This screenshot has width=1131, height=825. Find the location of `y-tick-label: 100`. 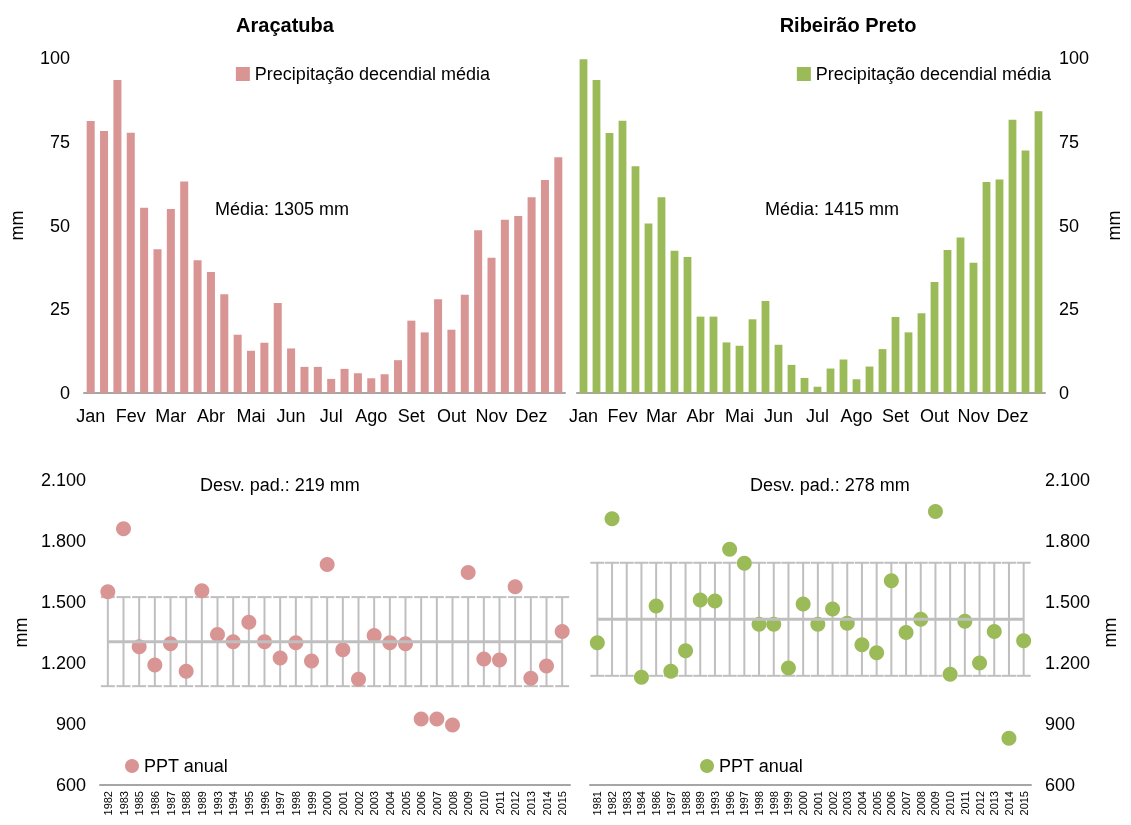

y-tick-label: 100 is located at coordinates (54, 58).